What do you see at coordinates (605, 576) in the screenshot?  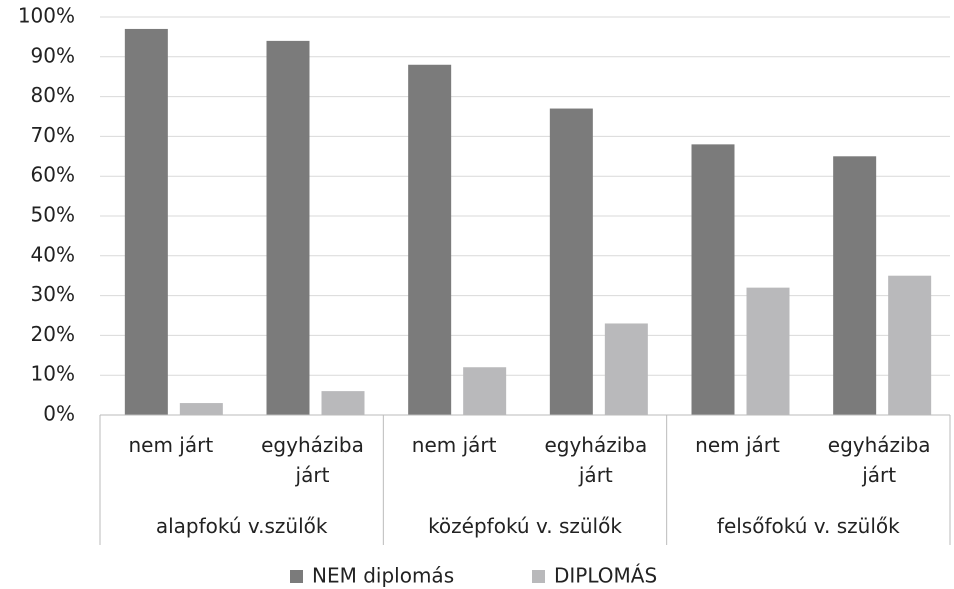 I see `legend-label: DIPLOMÁS` at bounding box center [605, 576].